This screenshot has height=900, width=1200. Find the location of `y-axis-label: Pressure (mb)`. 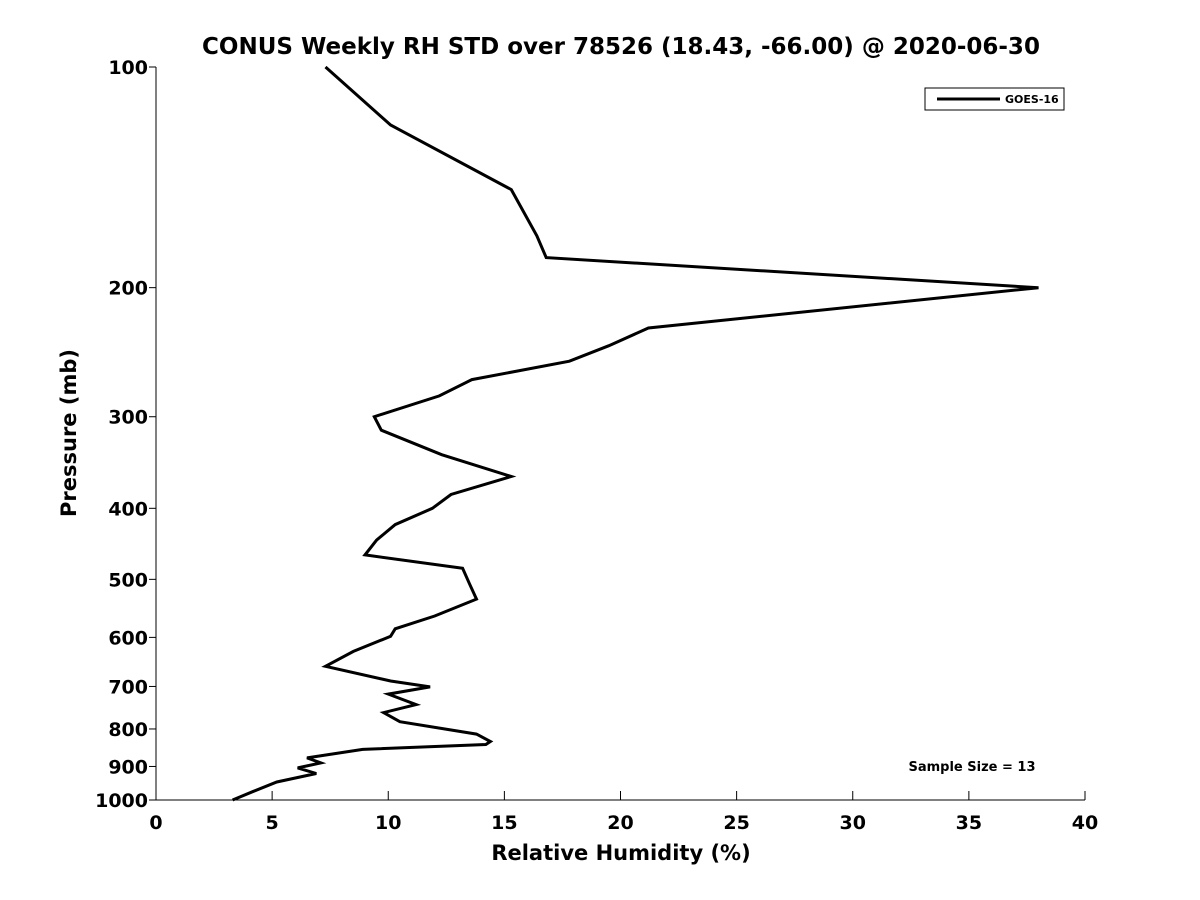

y-axis-label: Pressure (mb) is located at coordinates (69, 433).